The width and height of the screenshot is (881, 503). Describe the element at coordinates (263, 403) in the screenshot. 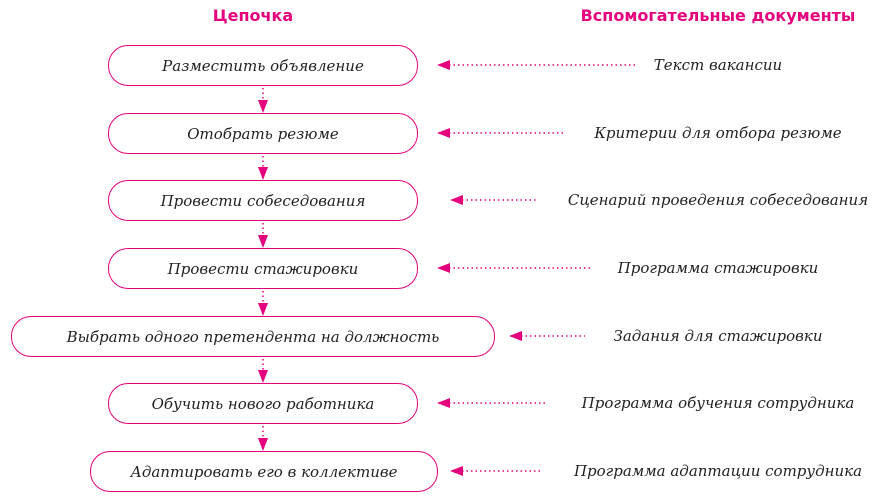

I see `step-box: Обучить нового работника` at that location.